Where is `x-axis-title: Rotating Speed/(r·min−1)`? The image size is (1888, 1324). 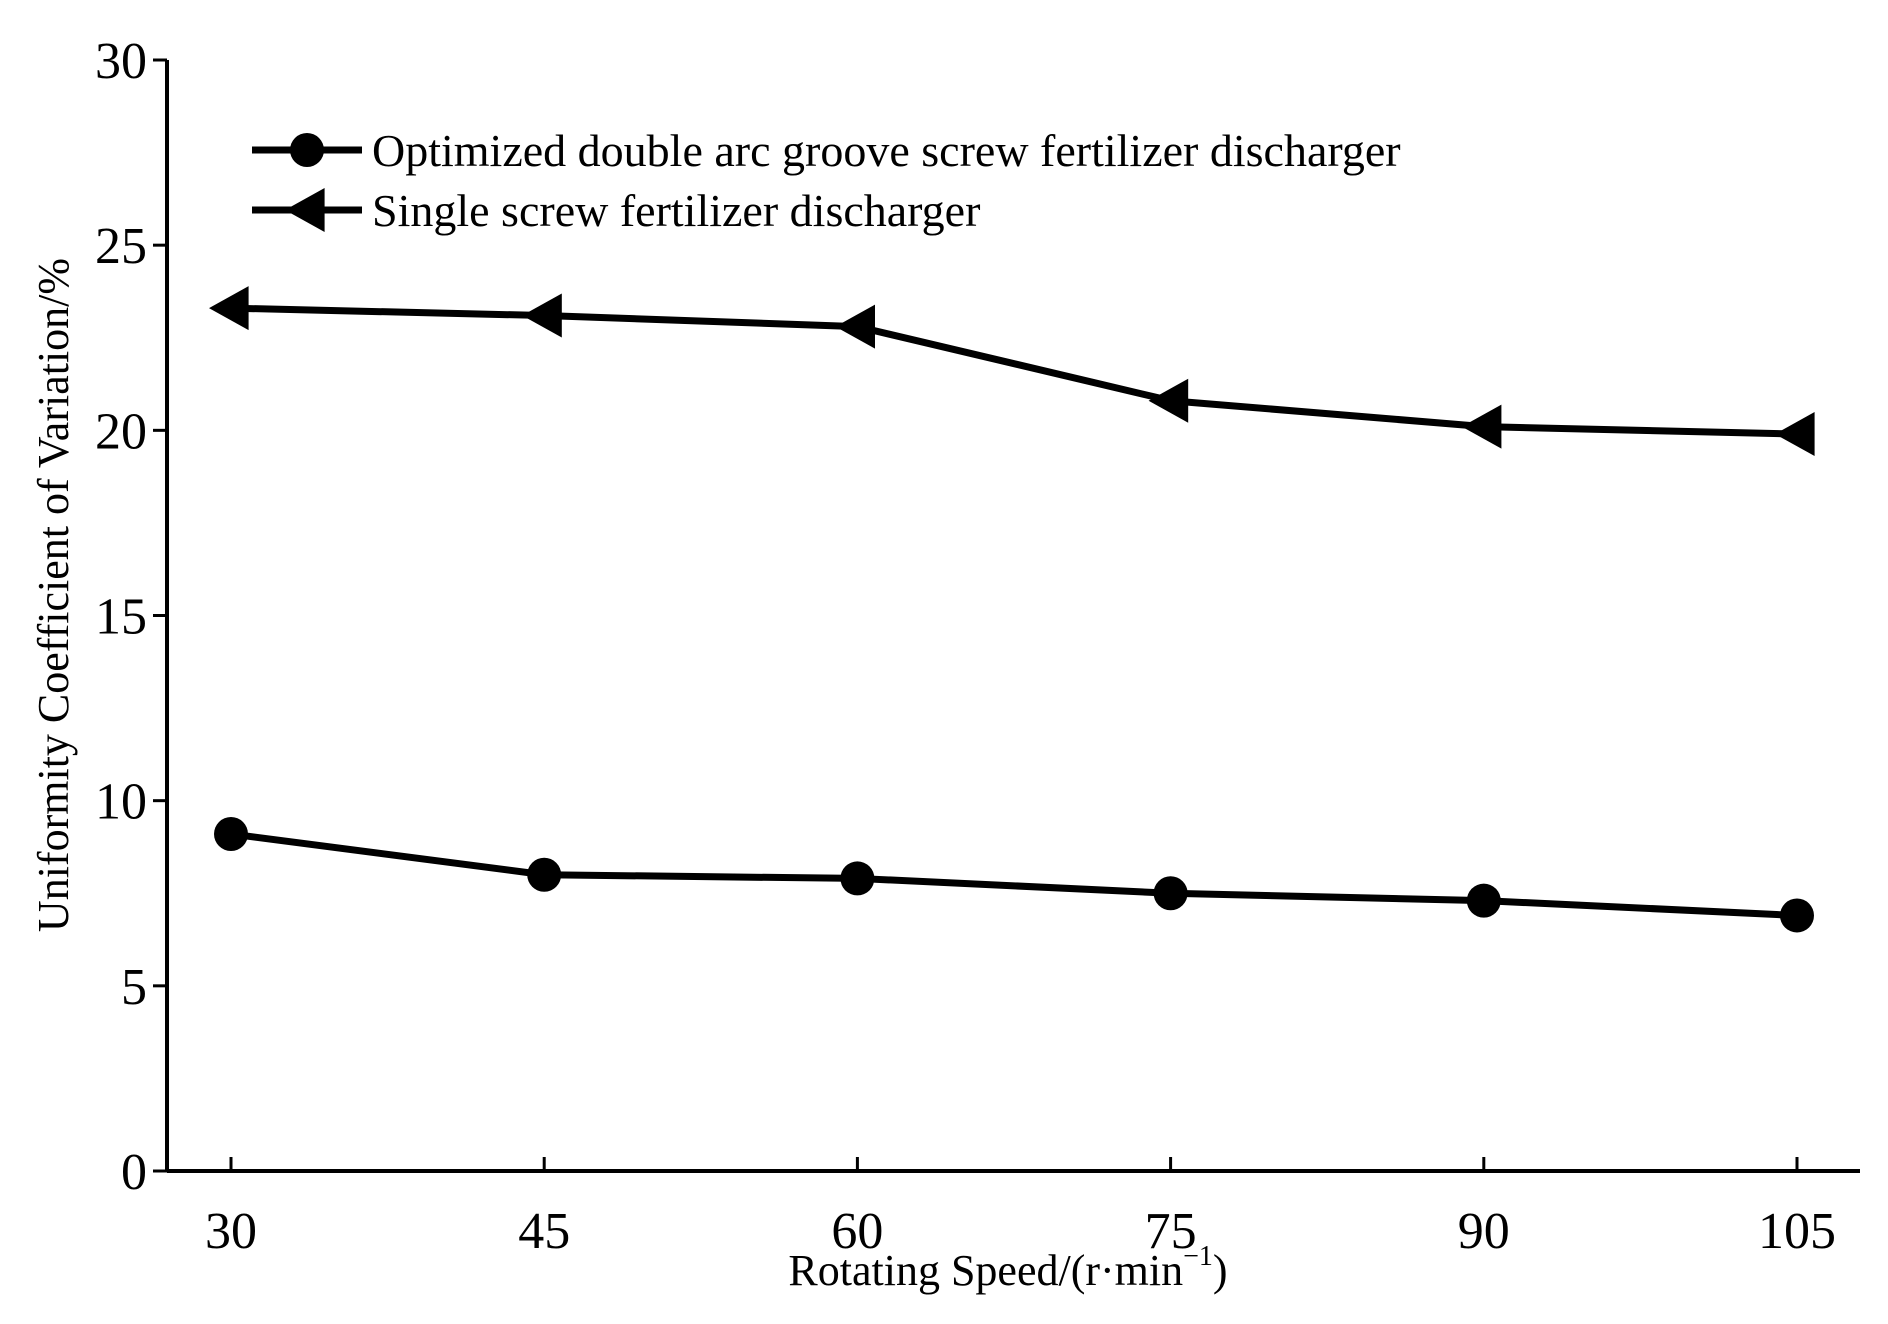
x-axis-title: Rotating Speed/(r·min−1) is located at coordinates (1007, 1268).